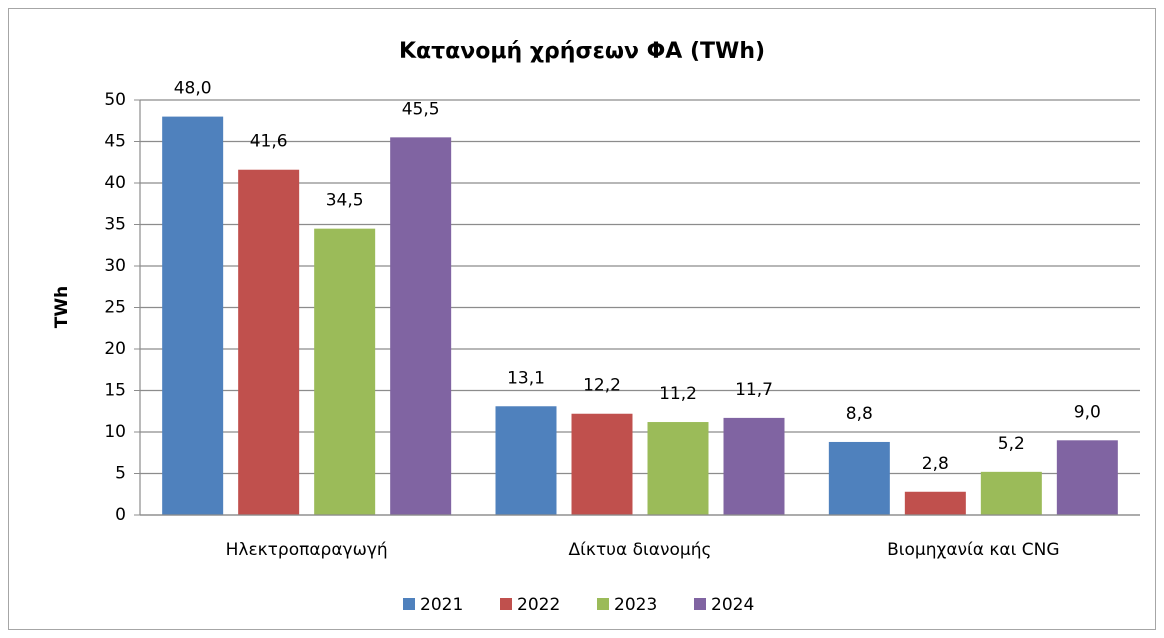  What do you see at coordinates (441, 605) in the screenshot?
I see `legend-label: 2021` at bounding box center [441, 605].